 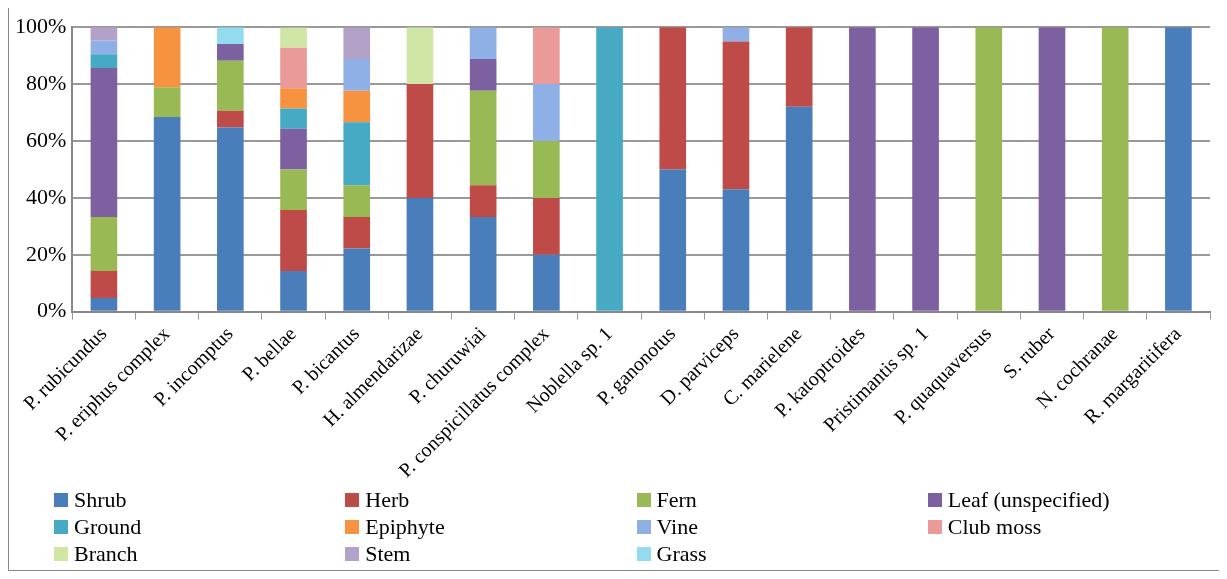 What do you see at coordinates (387, 499) in the screenshot?
I see `legend-label: Herb` at bounding box center [387, 499].